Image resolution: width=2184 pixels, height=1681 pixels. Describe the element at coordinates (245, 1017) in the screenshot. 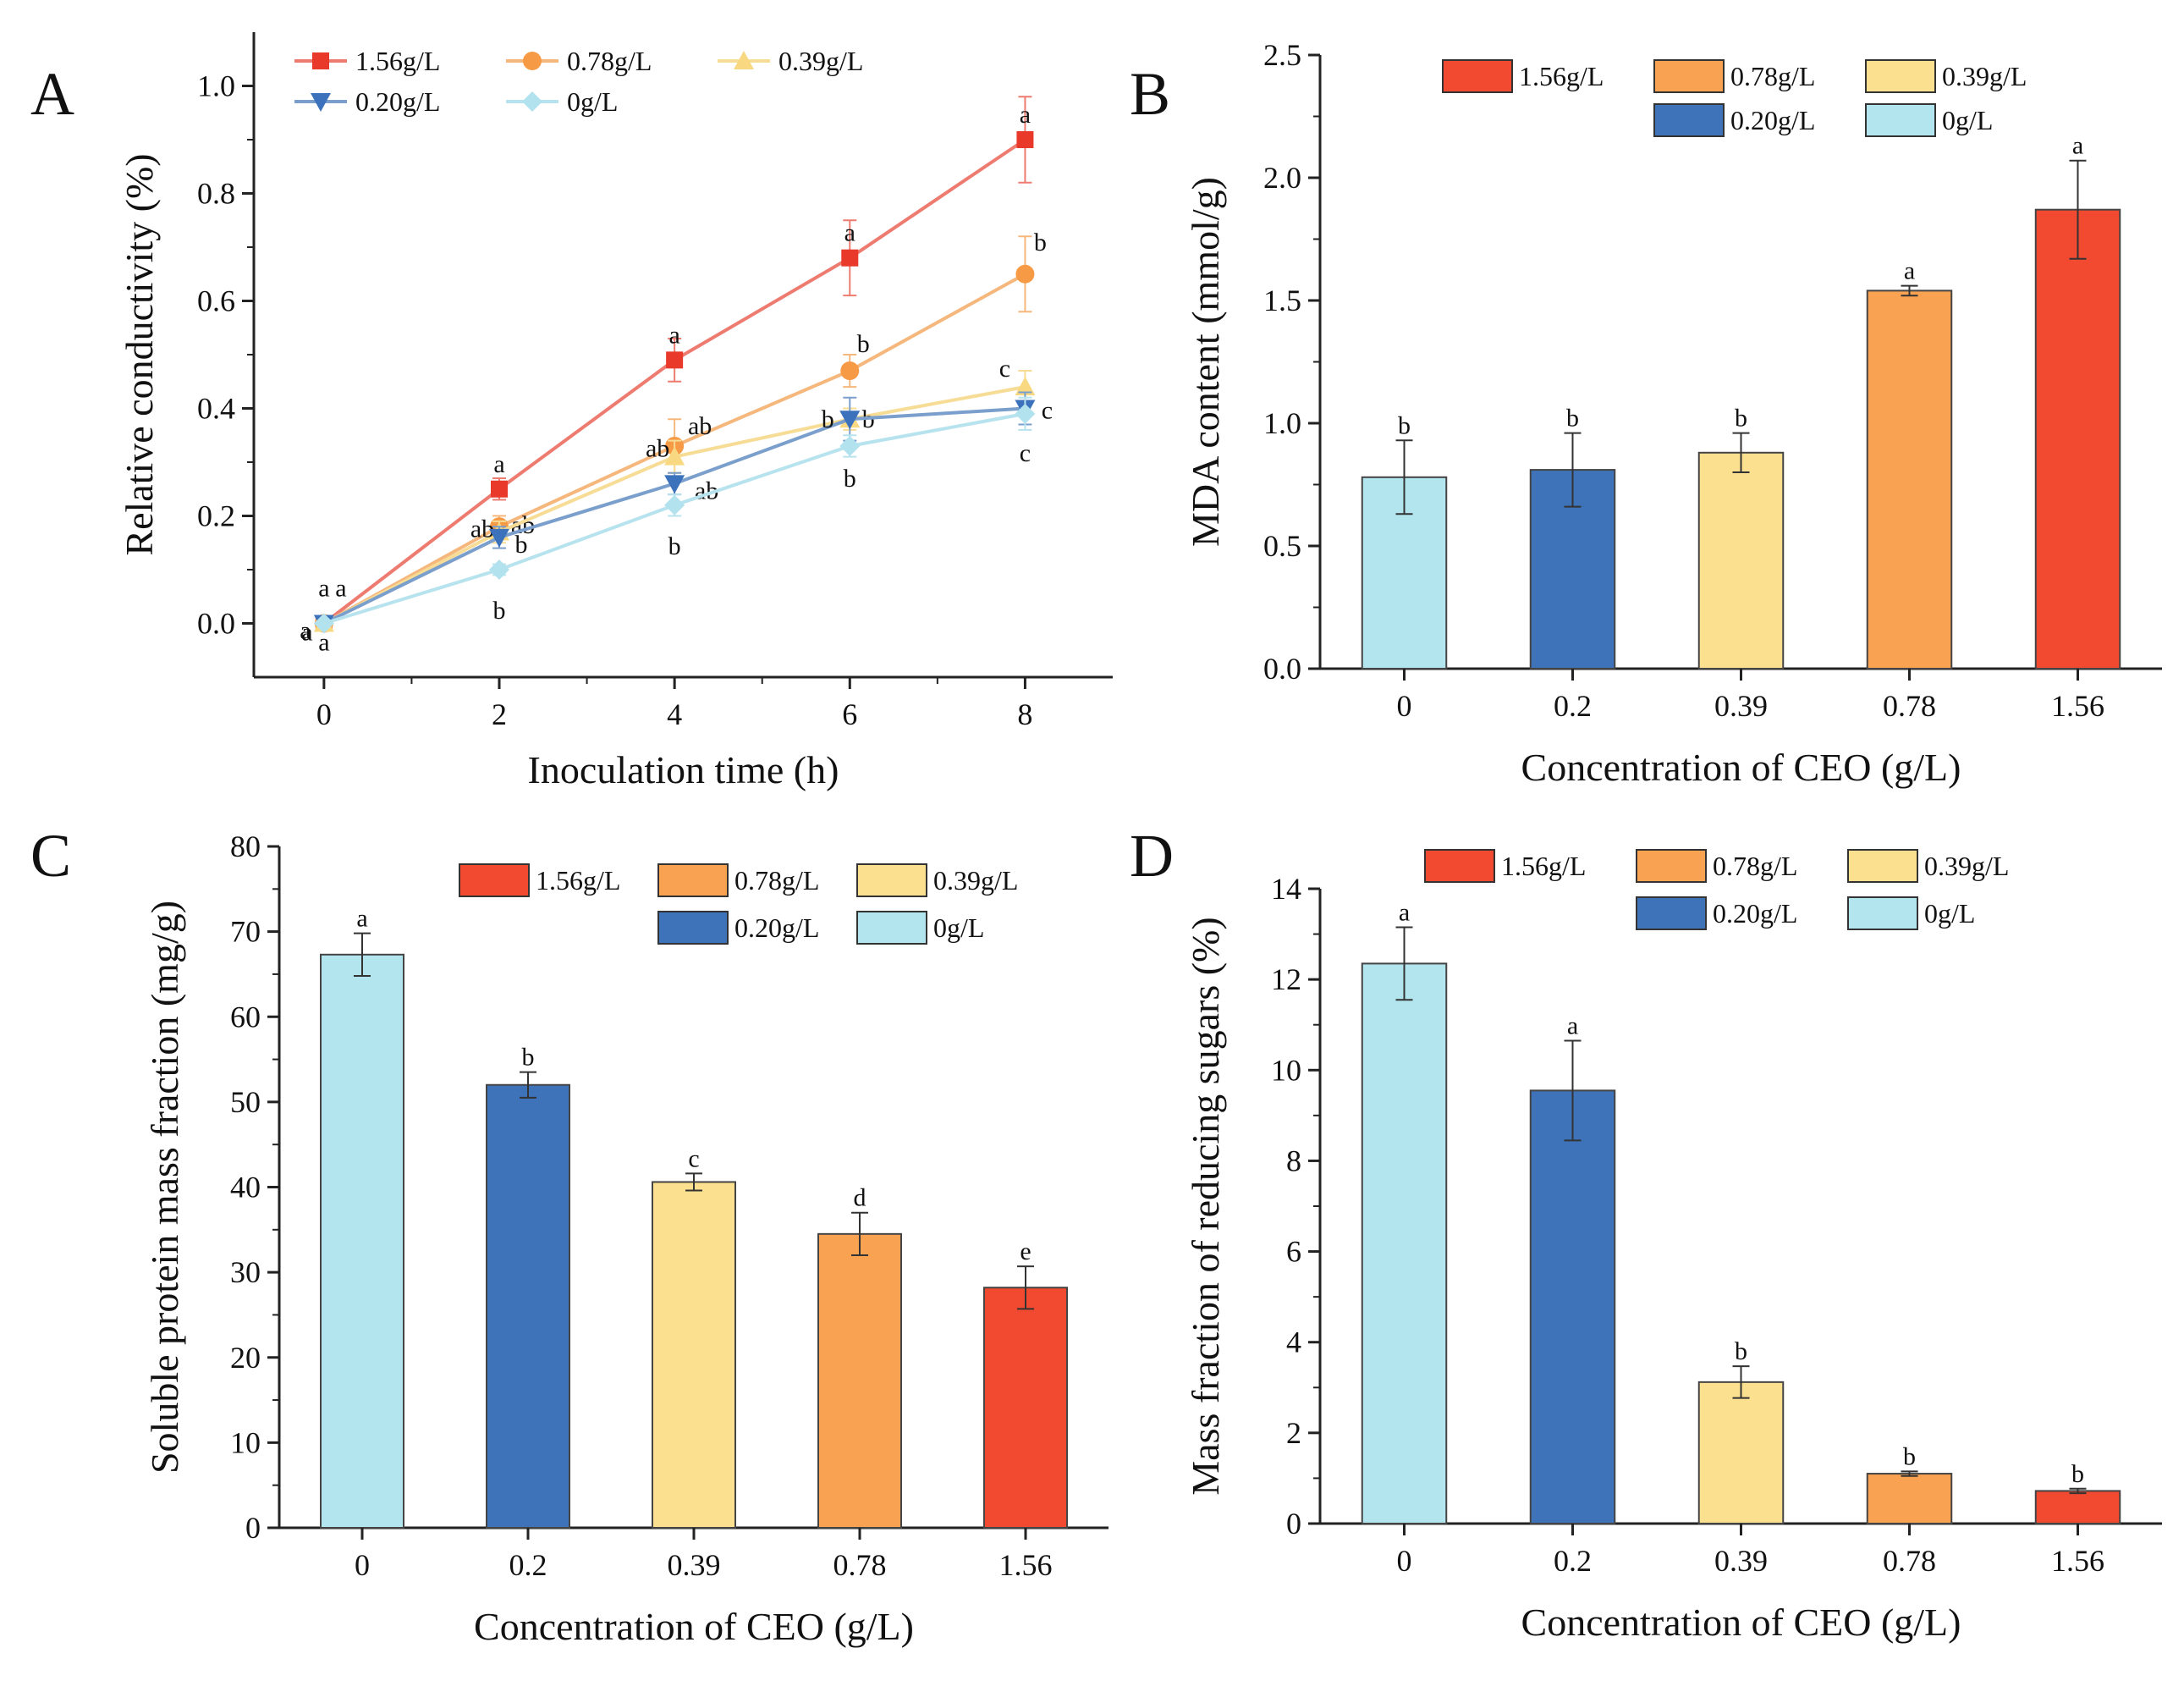

I see `y-tick-label: 60` at that location.